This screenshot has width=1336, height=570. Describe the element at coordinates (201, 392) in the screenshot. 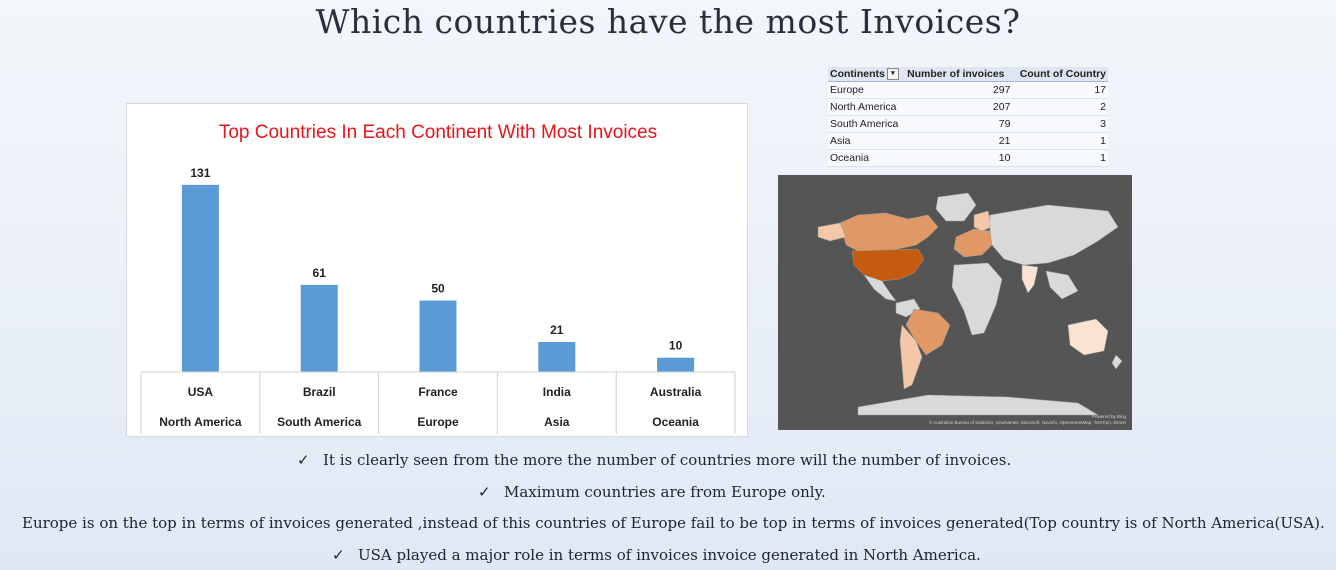

I see `tick-label-country: USA` at that location.